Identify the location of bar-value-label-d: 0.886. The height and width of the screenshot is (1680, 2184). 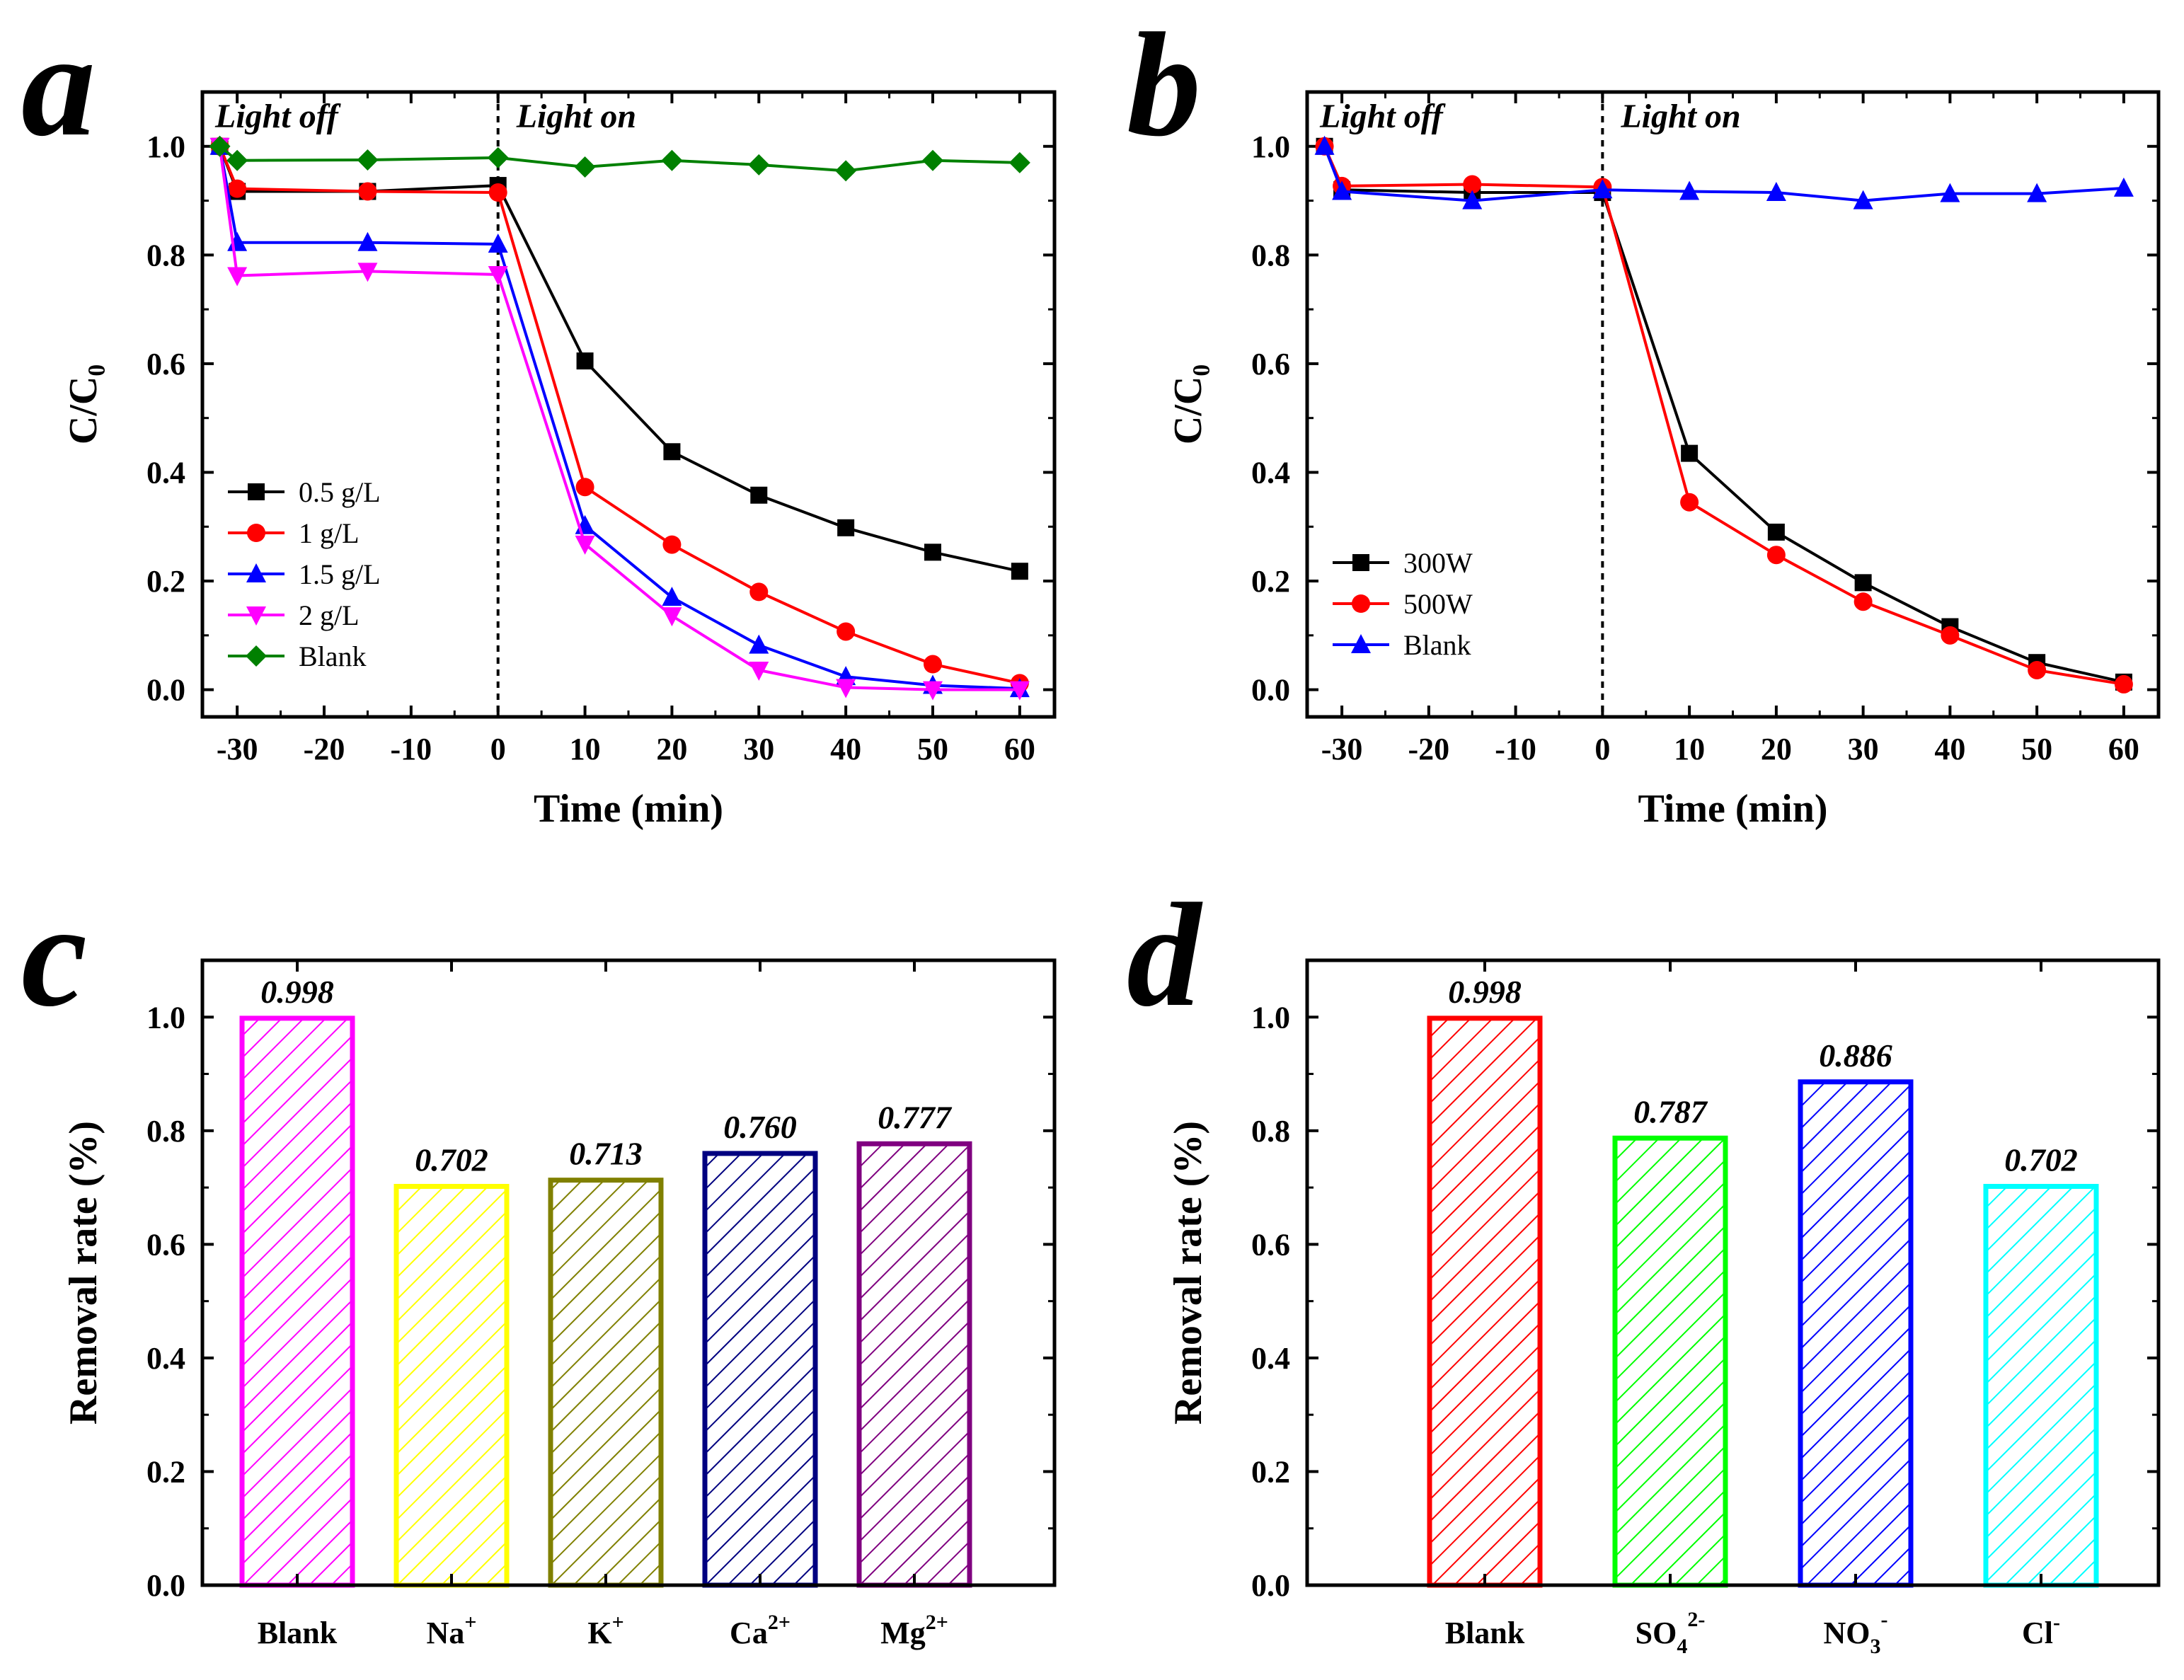
(1855, 1056).